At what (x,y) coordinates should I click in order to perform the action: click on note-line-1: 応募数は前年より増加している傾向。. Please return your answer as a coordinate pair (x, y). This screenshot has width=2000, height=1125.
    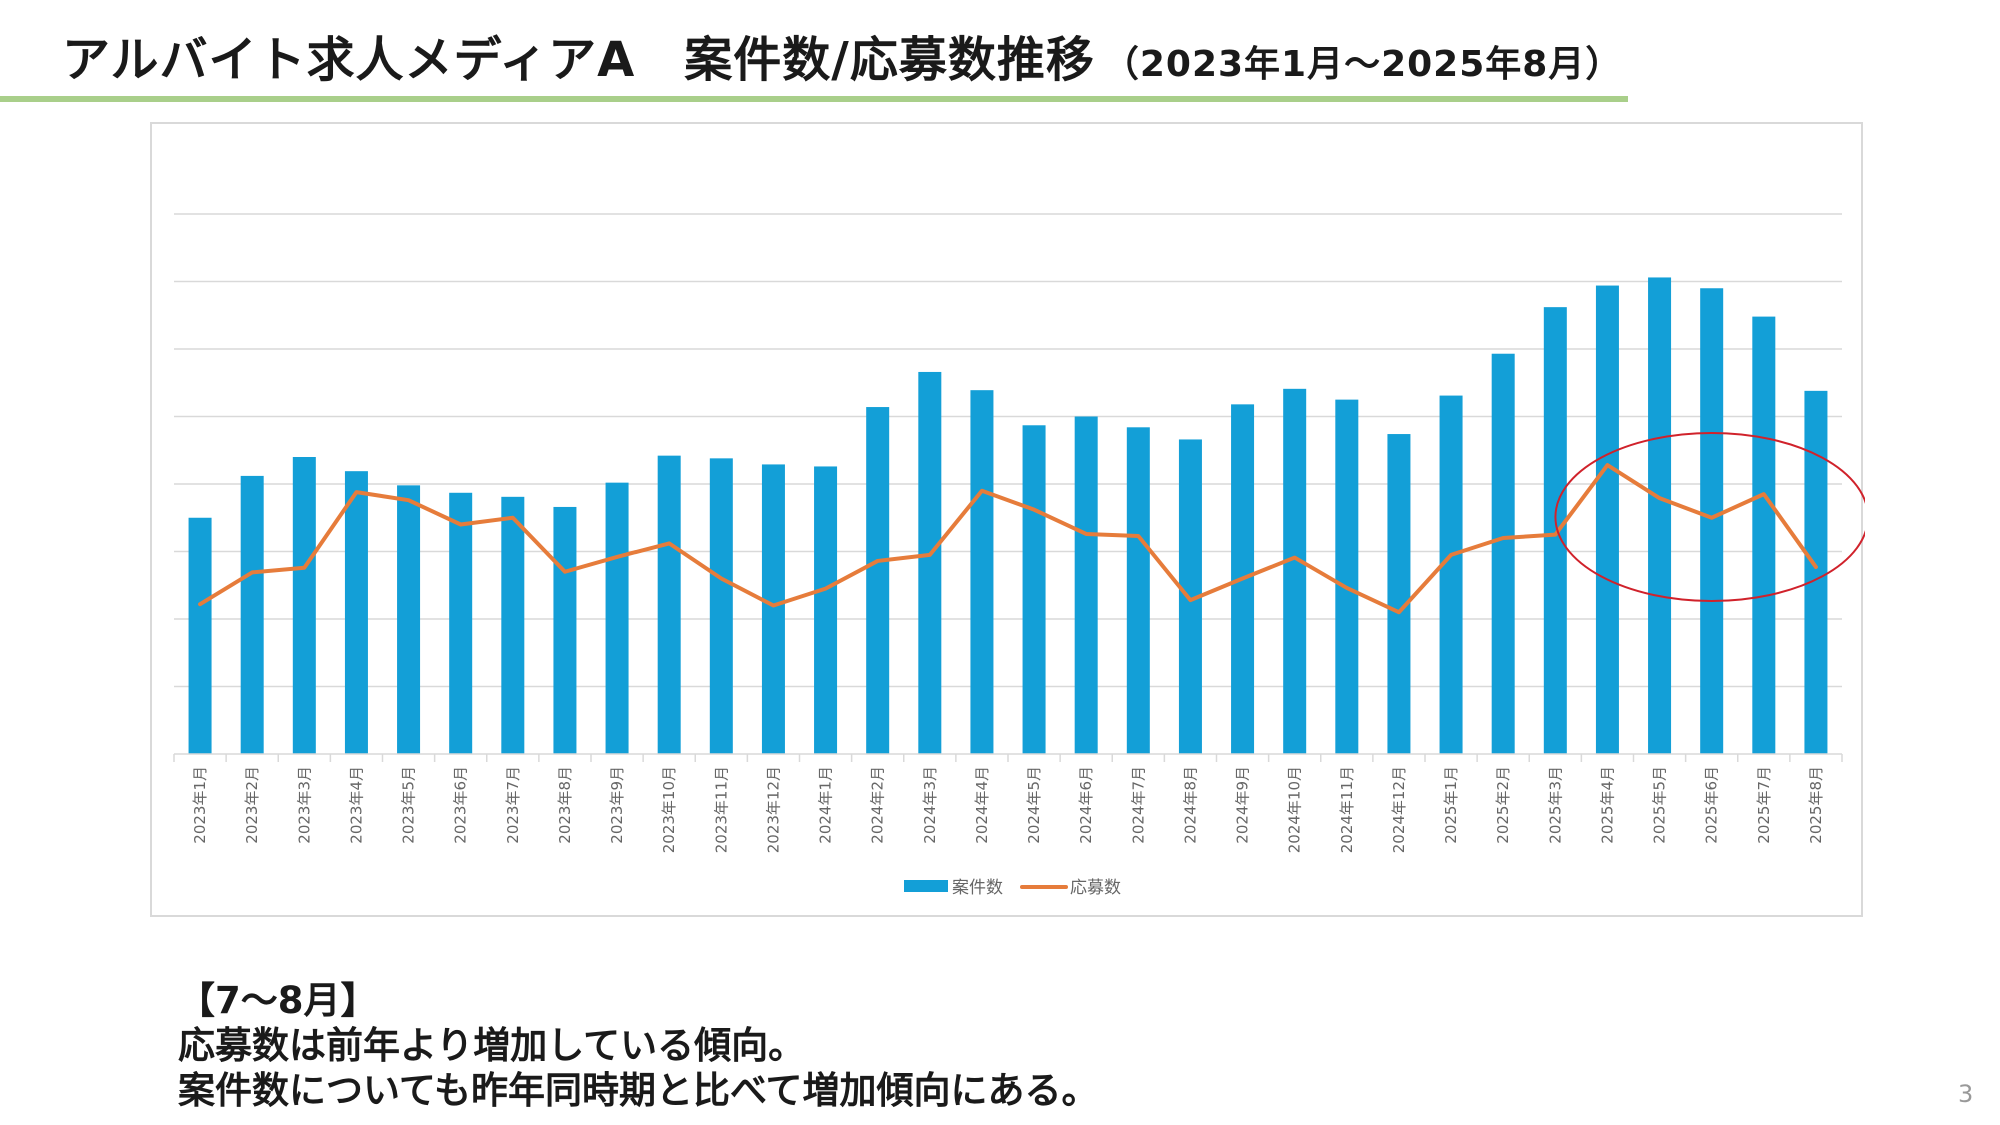
    Looking at the image, I should click on (492, 1045).